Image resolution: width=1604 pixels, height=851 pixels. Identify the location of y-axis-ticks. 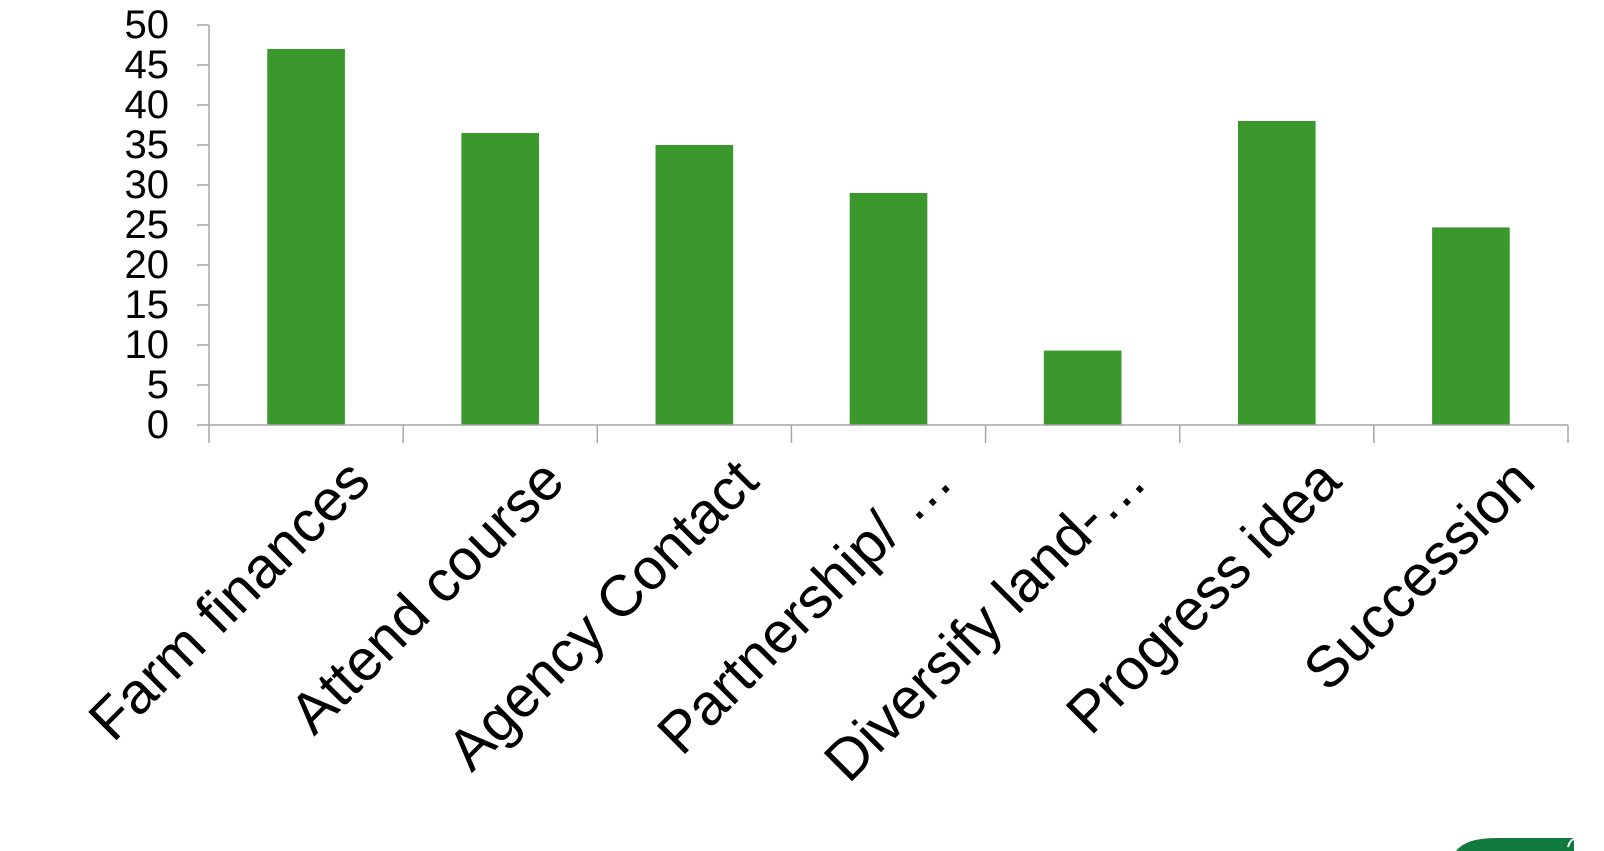
(203, 225).